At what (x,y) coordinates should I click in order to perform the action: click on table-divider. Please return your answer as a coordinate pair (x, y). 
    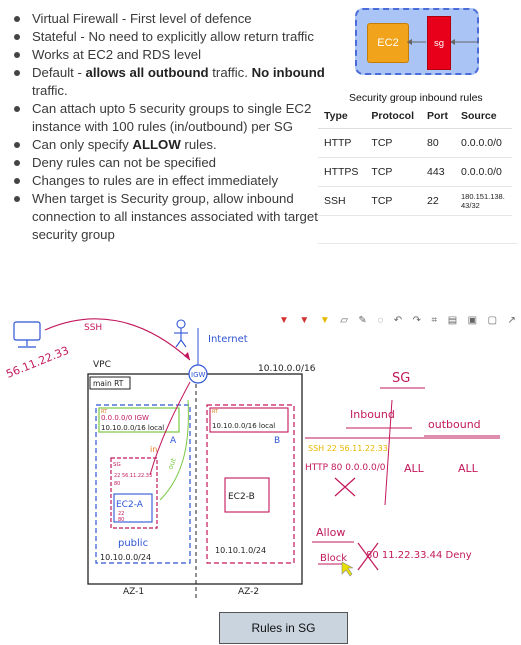
    Looking at the image, I should click on (418, 243).